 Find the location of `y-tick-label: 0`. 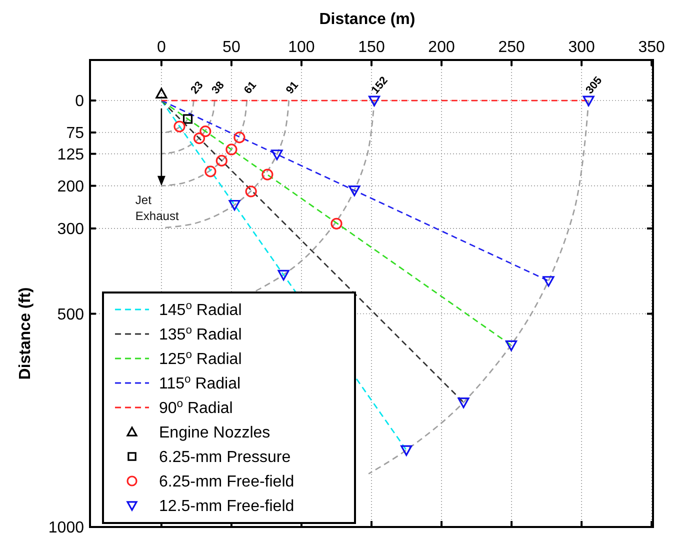

y-tick-label: 0 is located at coordinates (79, 101).